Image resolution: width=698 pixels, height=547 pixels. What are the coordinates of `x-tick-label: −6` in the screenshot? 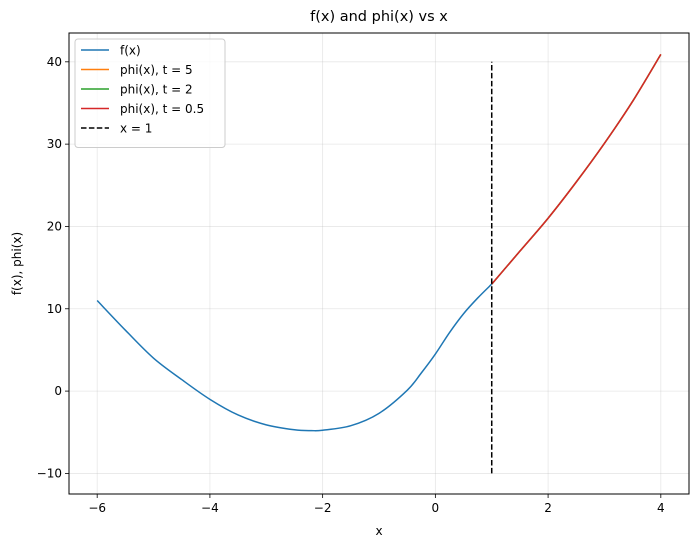 It's located at (97, 508).